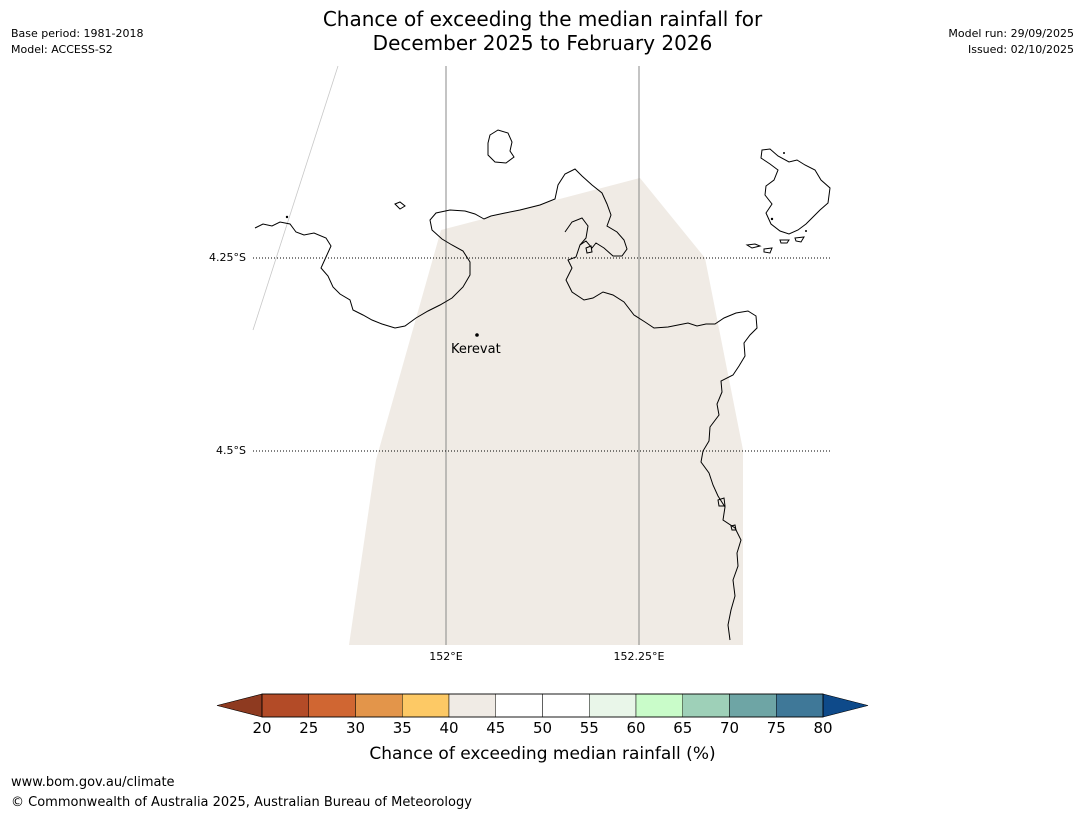 This screenshot has width=1085, height=816. Describe the element at coordinates (239, 705) in the screenshot. I see `colorbar-under-arrow` at that location.